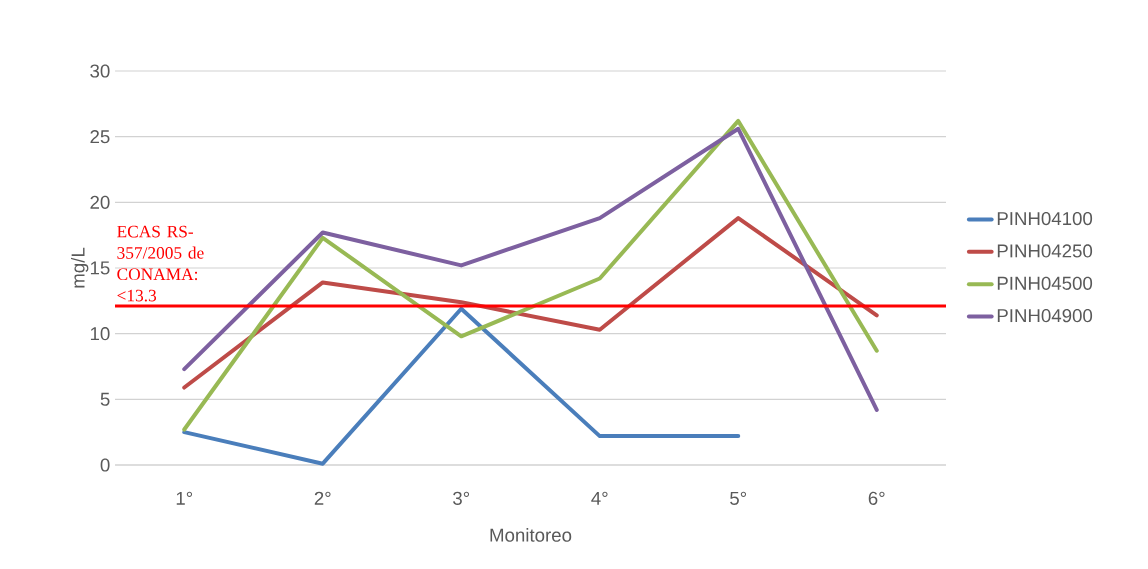 The image size is (1148, 569). Describe the element at coordinates (184, 498) in the screenshot. I see `x-tick-label: 1°` at that location.